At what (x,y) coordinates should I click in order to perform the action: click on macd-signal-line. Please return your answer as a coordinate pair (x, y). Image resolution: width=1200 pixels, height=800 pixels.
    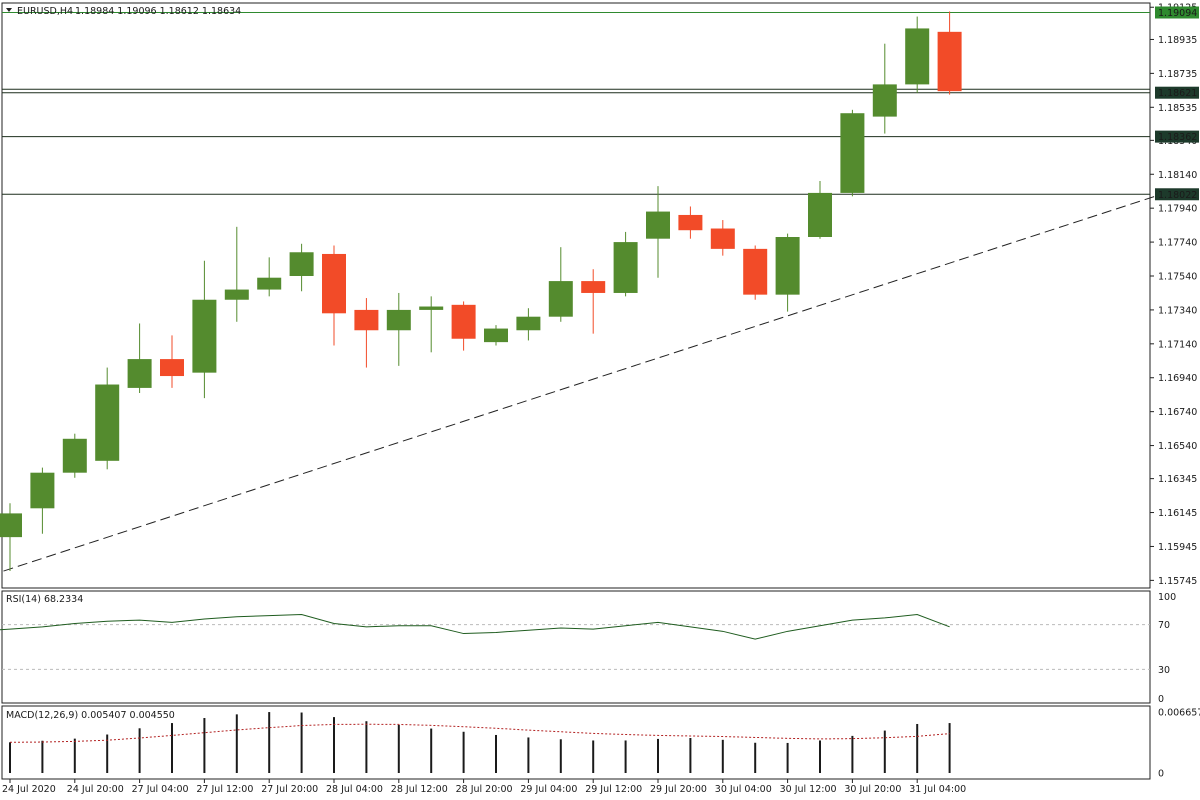
    Looking at the image, I should click on (479, 733).